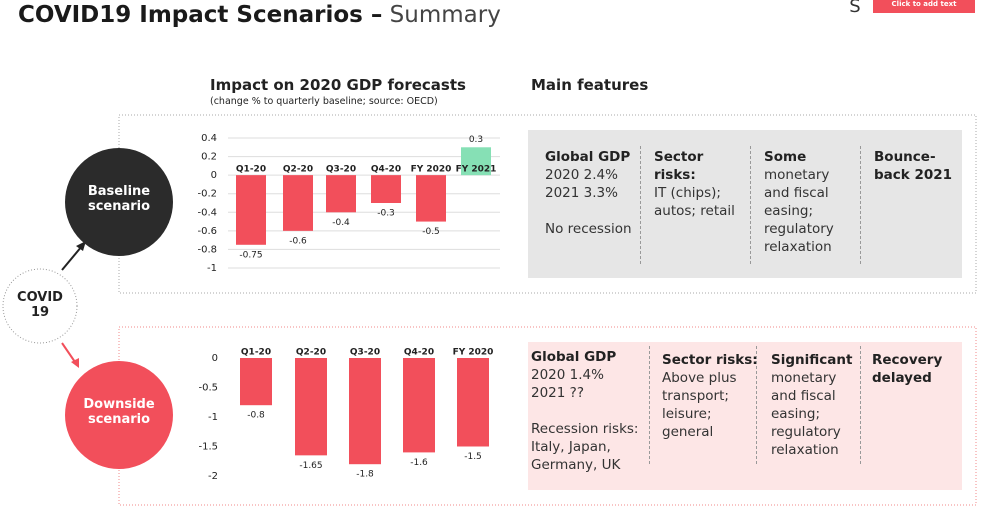 This screenshot has height=518, width=990. Describe the element at coordinates (213, 476) in the screenshot. I see `y-tick-label: -2` at that location.